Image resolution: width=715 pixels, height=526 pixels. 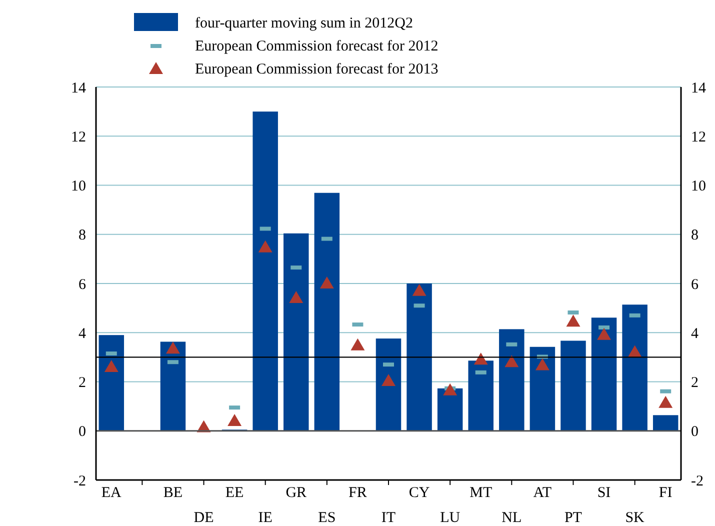 What do you see at coordinates (78, 88) in the screenshot?
I see `y-tick-label: 14` at bounding box center [78, 88].